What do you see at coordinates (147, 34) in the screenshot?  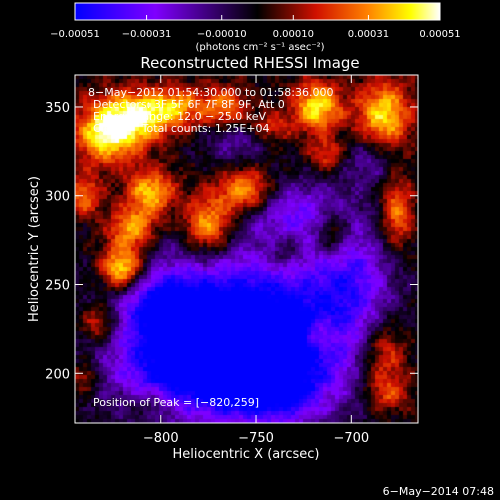 I see `colorbar-tick-label: −0.00031` at bounding box center [147, 34].